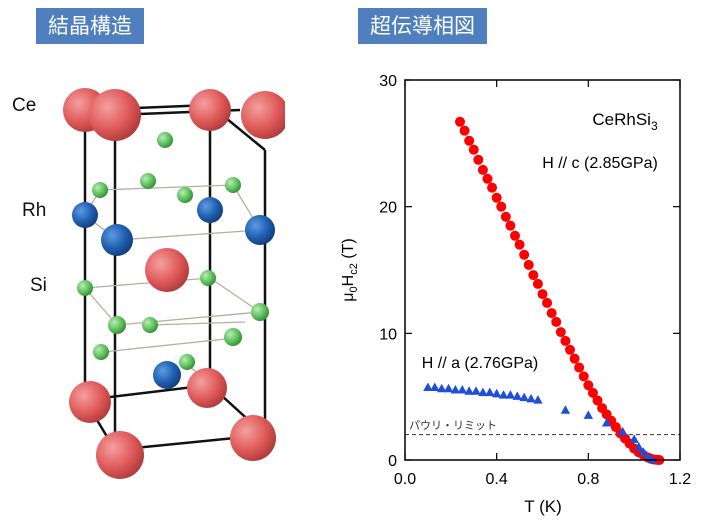 Image resolution: width=705 pixels, height=525 pixels. Describe the element at coordinates (388, 208) in the screenshot. I see `y-tick-label: 20` at that location.